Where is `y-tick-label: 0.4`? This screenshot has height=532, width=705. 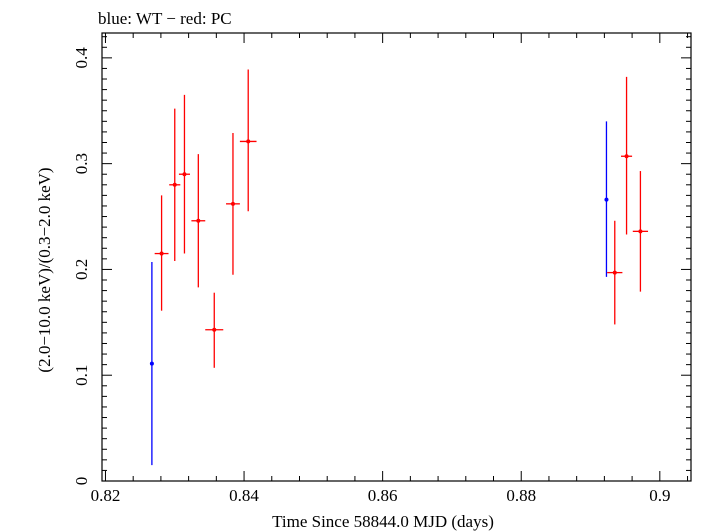
y-tick-label: 0.4 is located at coordinates (81, 58).